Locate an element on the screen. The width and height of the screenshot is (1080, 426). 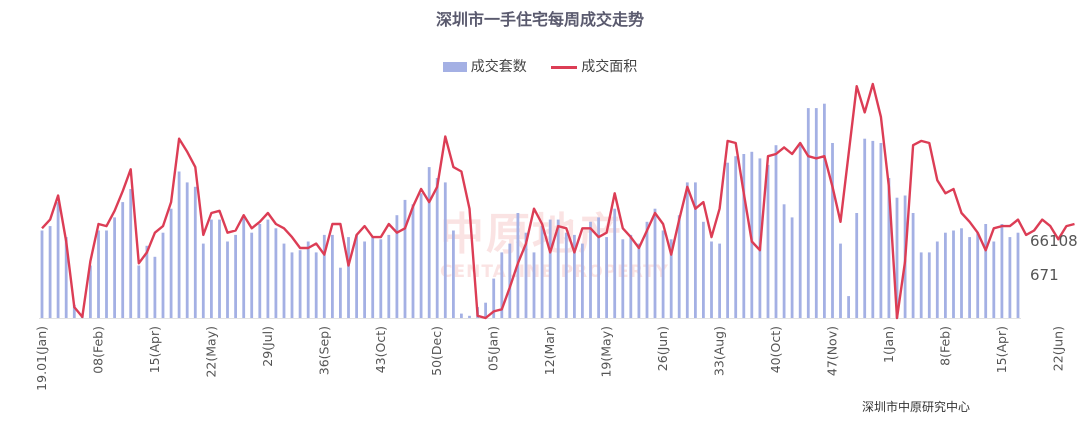
legend-label-units: 成交套数 is located at coordinates (498, 67).